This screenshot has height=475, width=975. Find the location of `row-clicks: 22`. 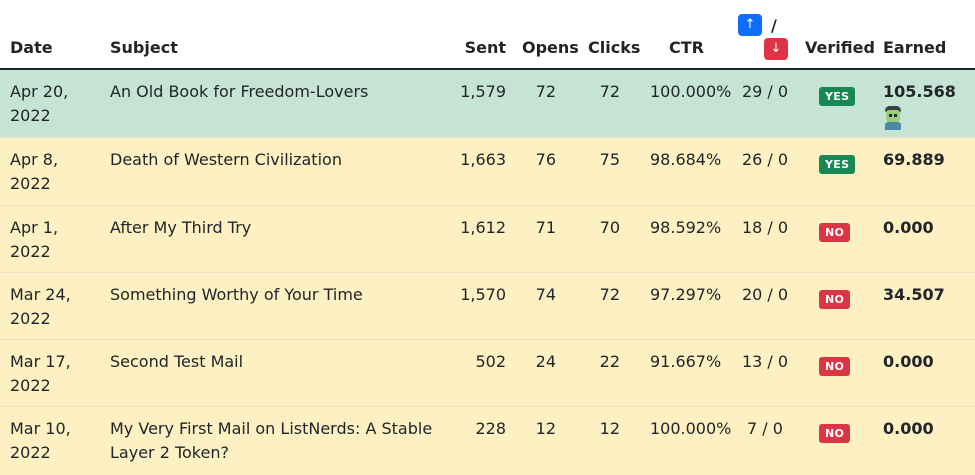

row-clicks: 22 is located at coordinates (609, 361).